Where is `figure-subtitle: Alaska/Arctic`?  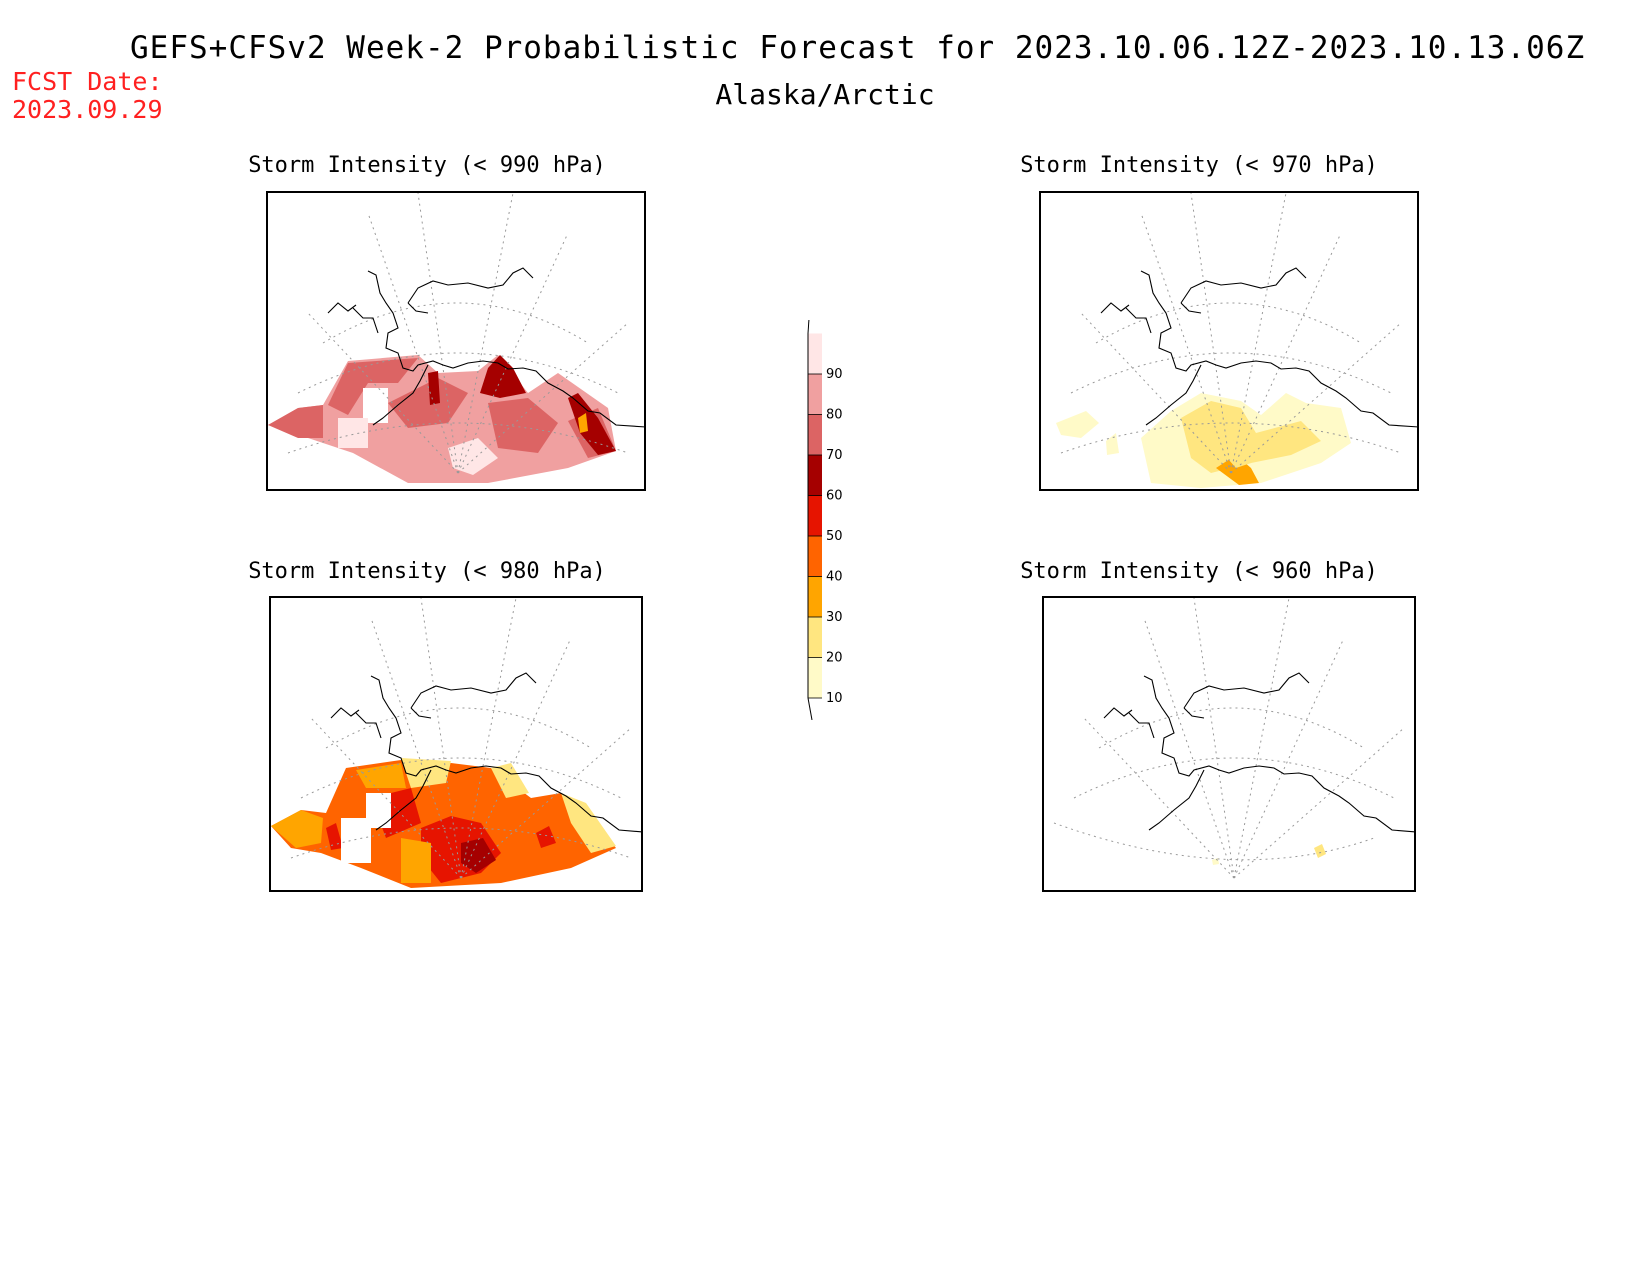 figure-subtitle: Alaska/Arctic is located at coordinates (825, 94).